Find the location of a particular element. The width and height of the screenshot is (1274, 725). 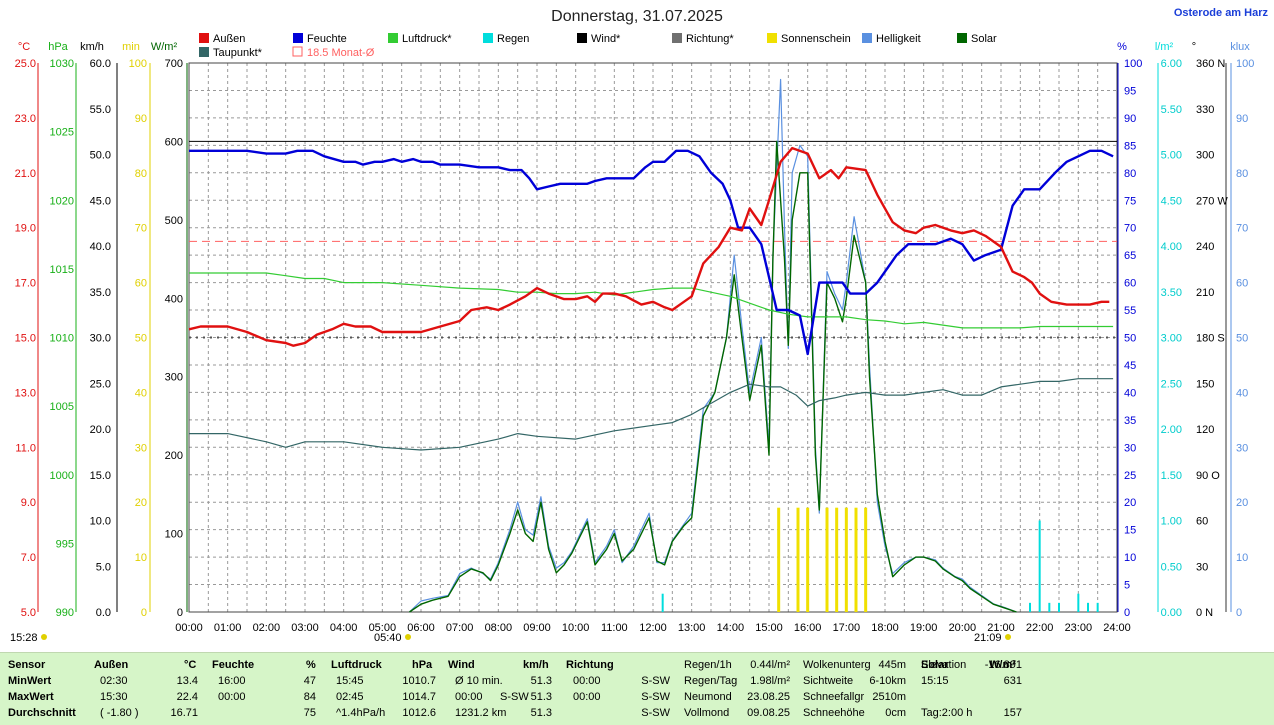

misc-label: Vollmond is located at coordinates (707, 713).